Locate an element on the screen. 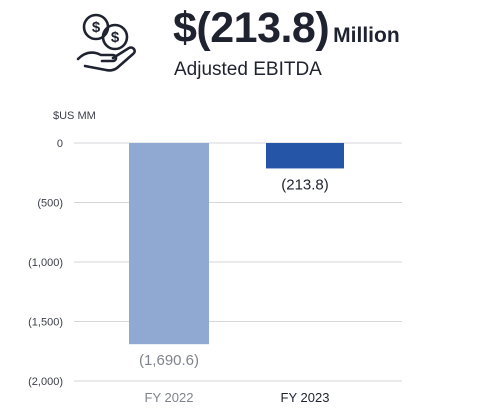 This screenshot has width=477, height=411. data-label: (1,690.6) is located at coordinates (169, 360).